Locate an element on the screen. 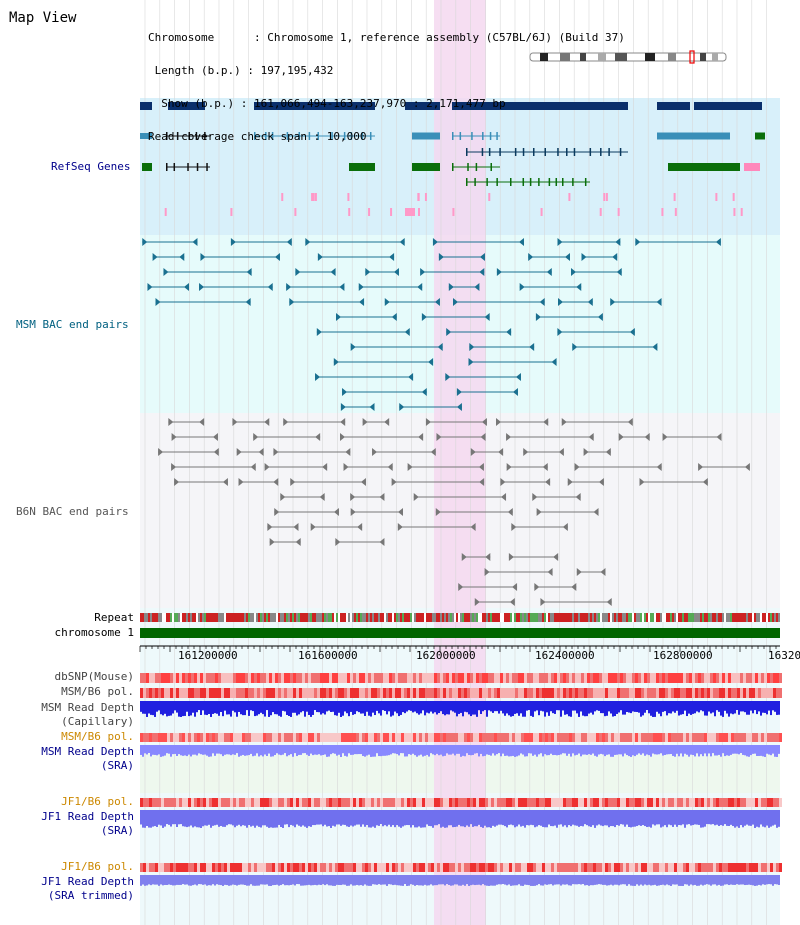 The image size is (800, 925). track-label-b6n-bac: B6N BAC end pairs is located at coordinates (72, 511).